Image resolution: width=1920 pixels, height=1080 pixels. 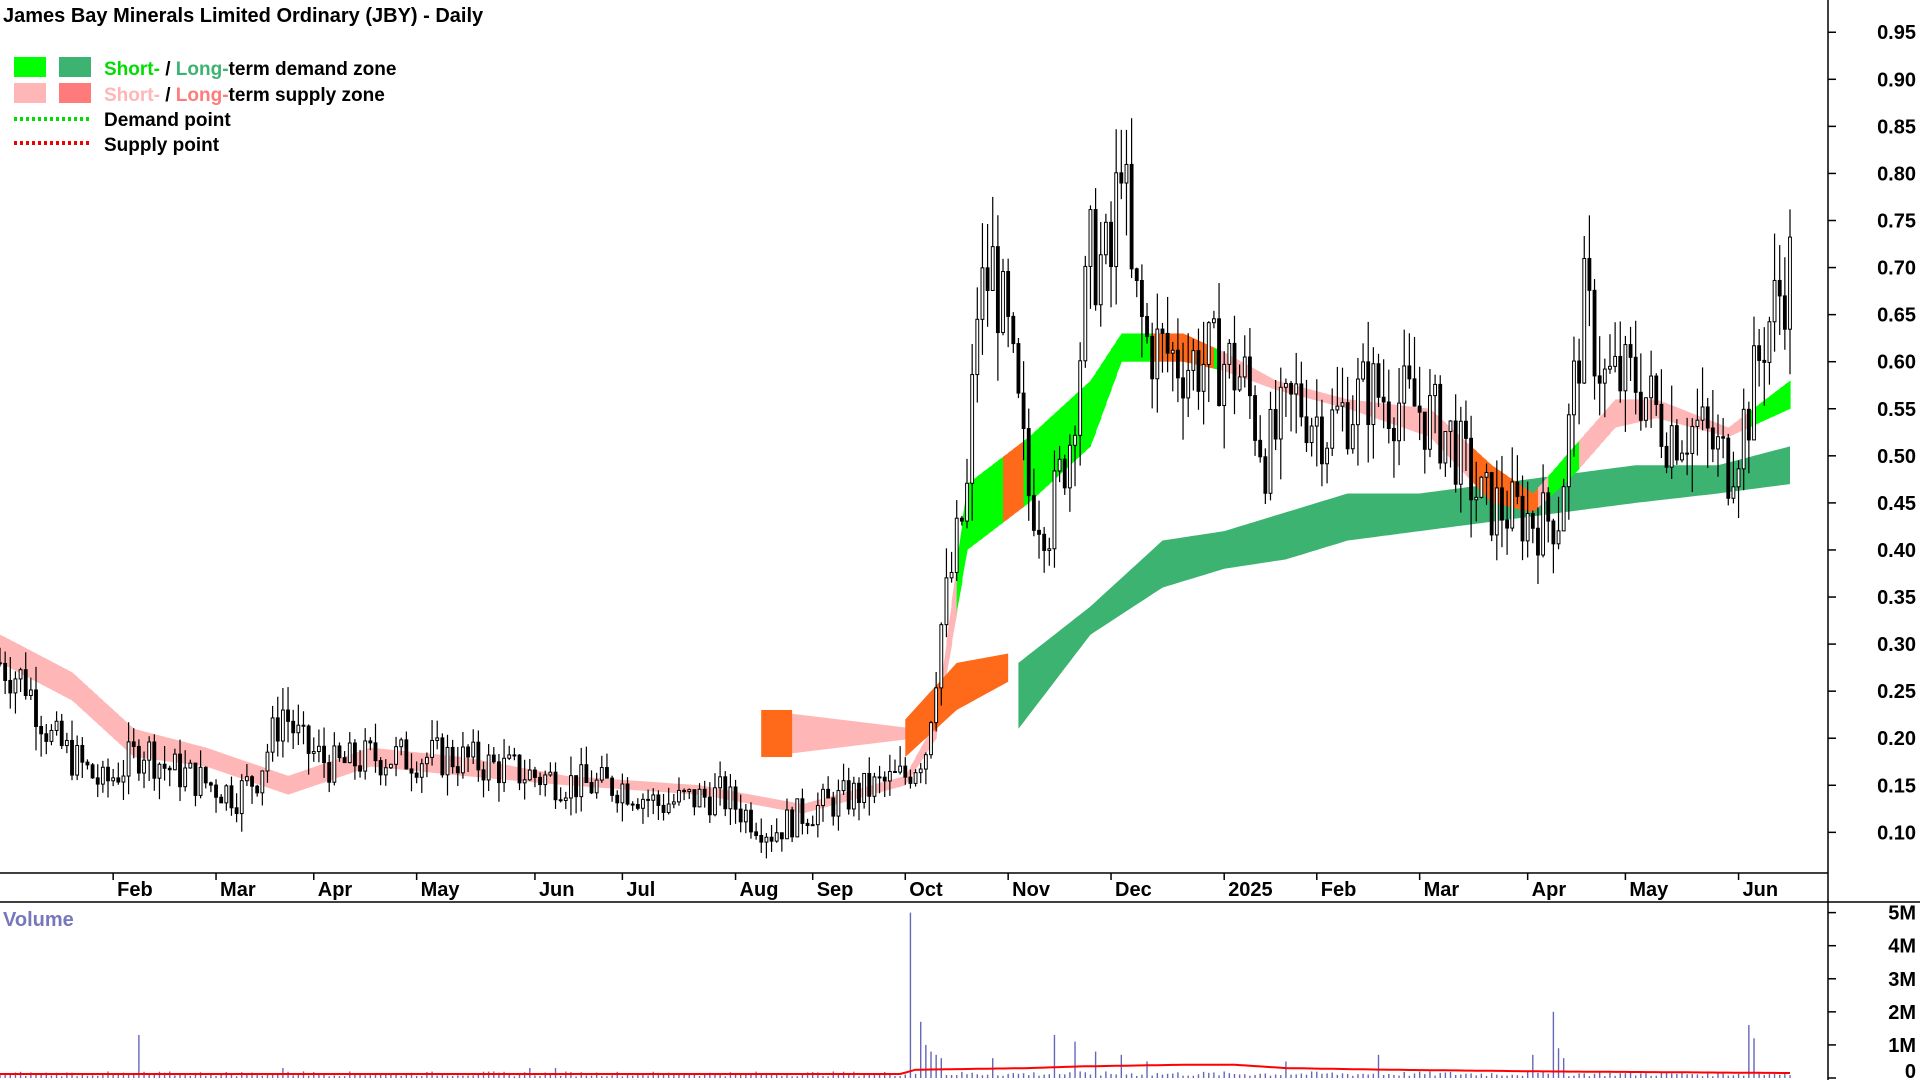 What do you see at coordinates (1761, 890) in the screenshot?
I see `x-tick-label: Jun` at bounding box center [1761, 890].